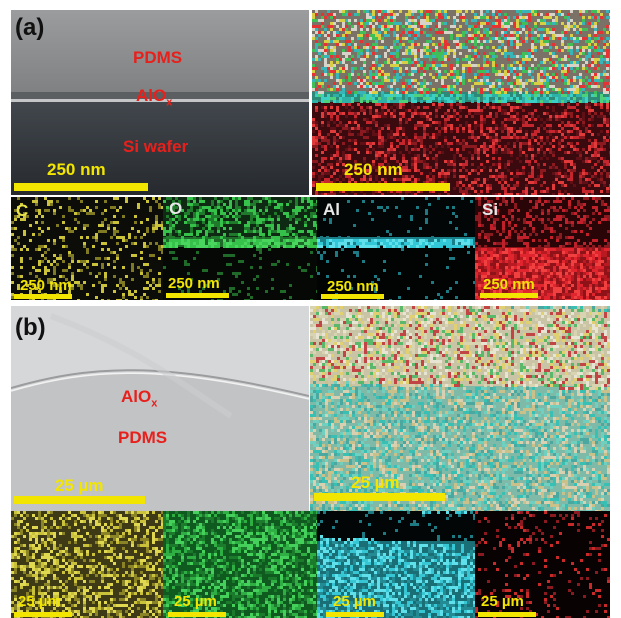  I want to click on map-b-o-graphic, so click(240, 564).